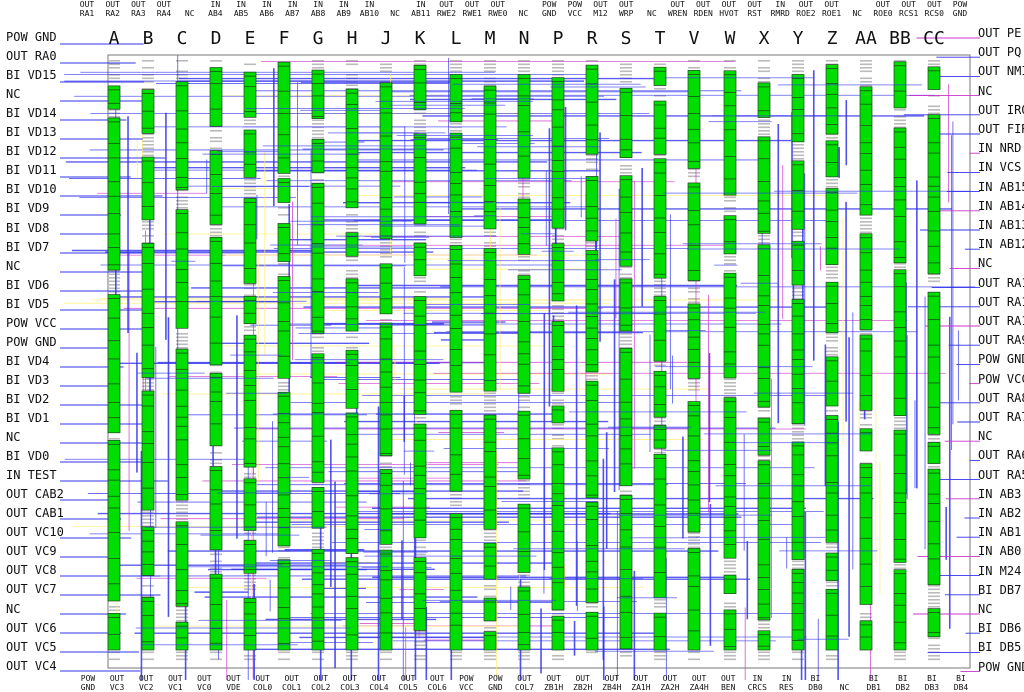  I want to click on bottom-pin-name: DB4, so click(961, 687).